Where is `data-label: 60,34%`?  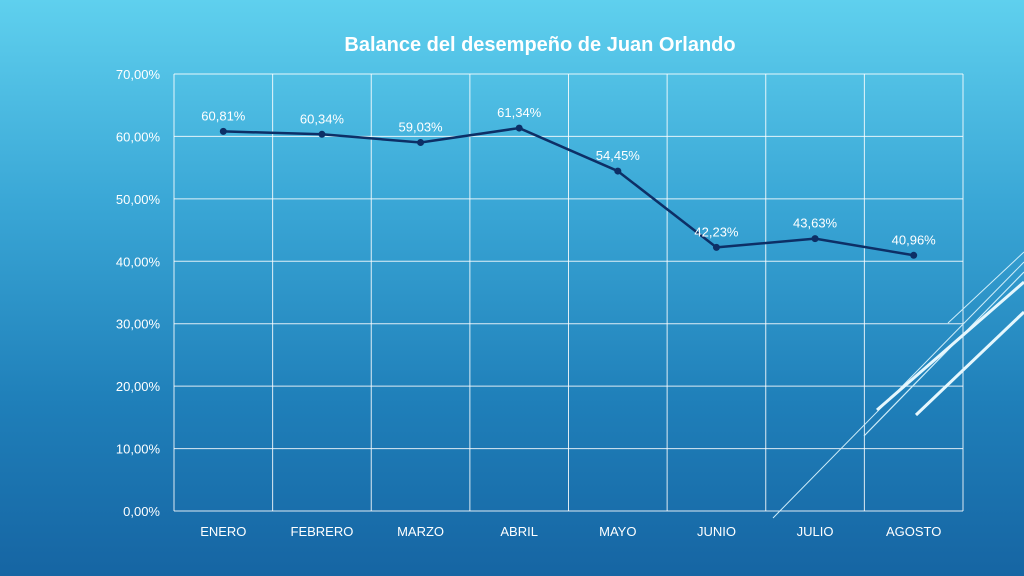
data-label: 60,34% is located at coordinates (322, 118).